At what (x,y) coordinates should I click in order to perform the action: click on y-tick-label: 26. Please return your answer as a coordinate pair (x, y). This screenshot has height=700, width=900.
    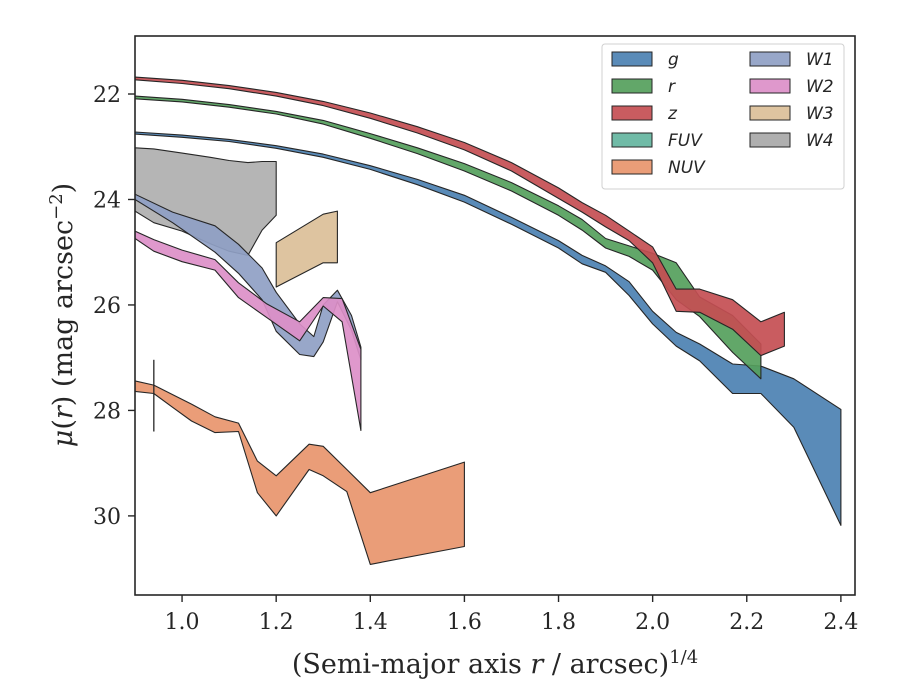
    Looking at the image, I should click on (107, 306).